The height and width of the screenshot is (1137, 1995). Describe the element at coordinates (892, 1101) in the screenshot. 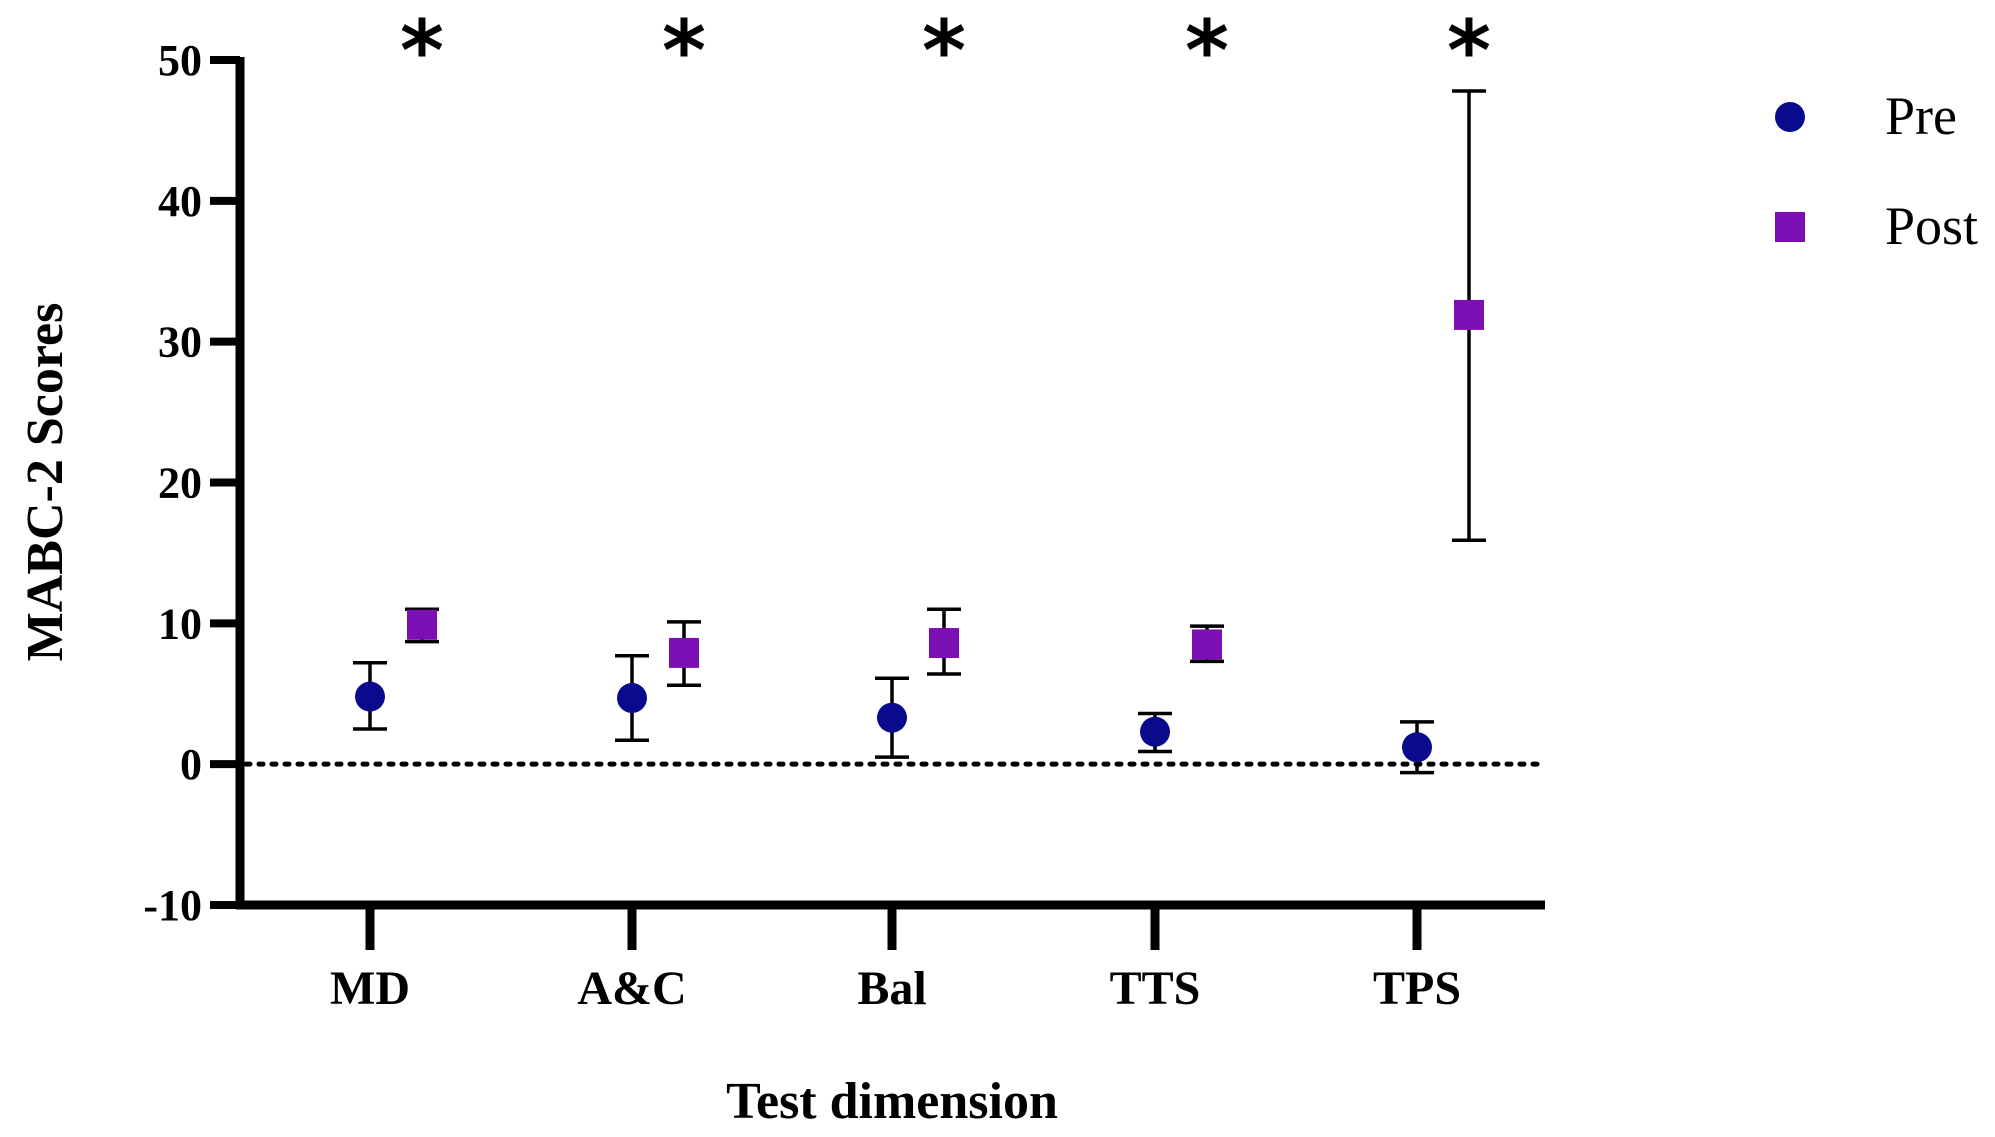

I see `x-axis-title: Test dimension` at that location.